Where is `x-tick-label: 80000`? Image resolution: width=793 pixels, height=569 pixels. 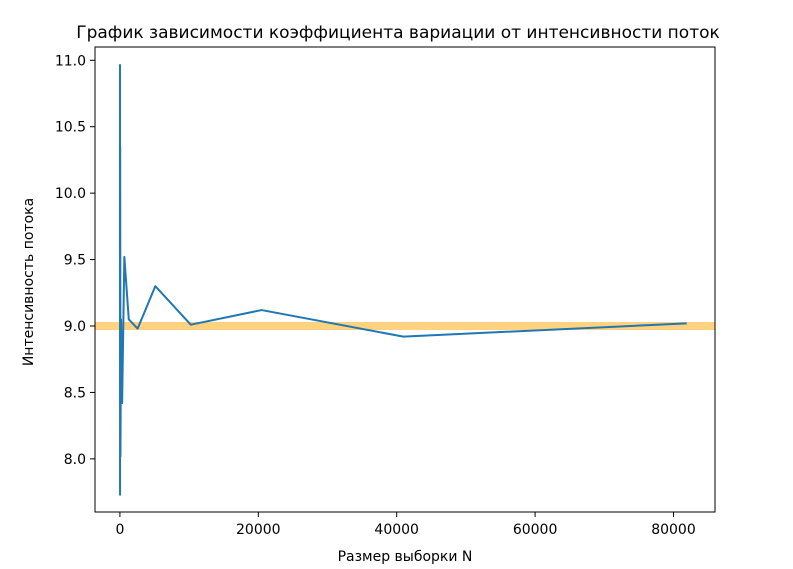
x-tick-label: 80000 is located at coordinates (673, 530).